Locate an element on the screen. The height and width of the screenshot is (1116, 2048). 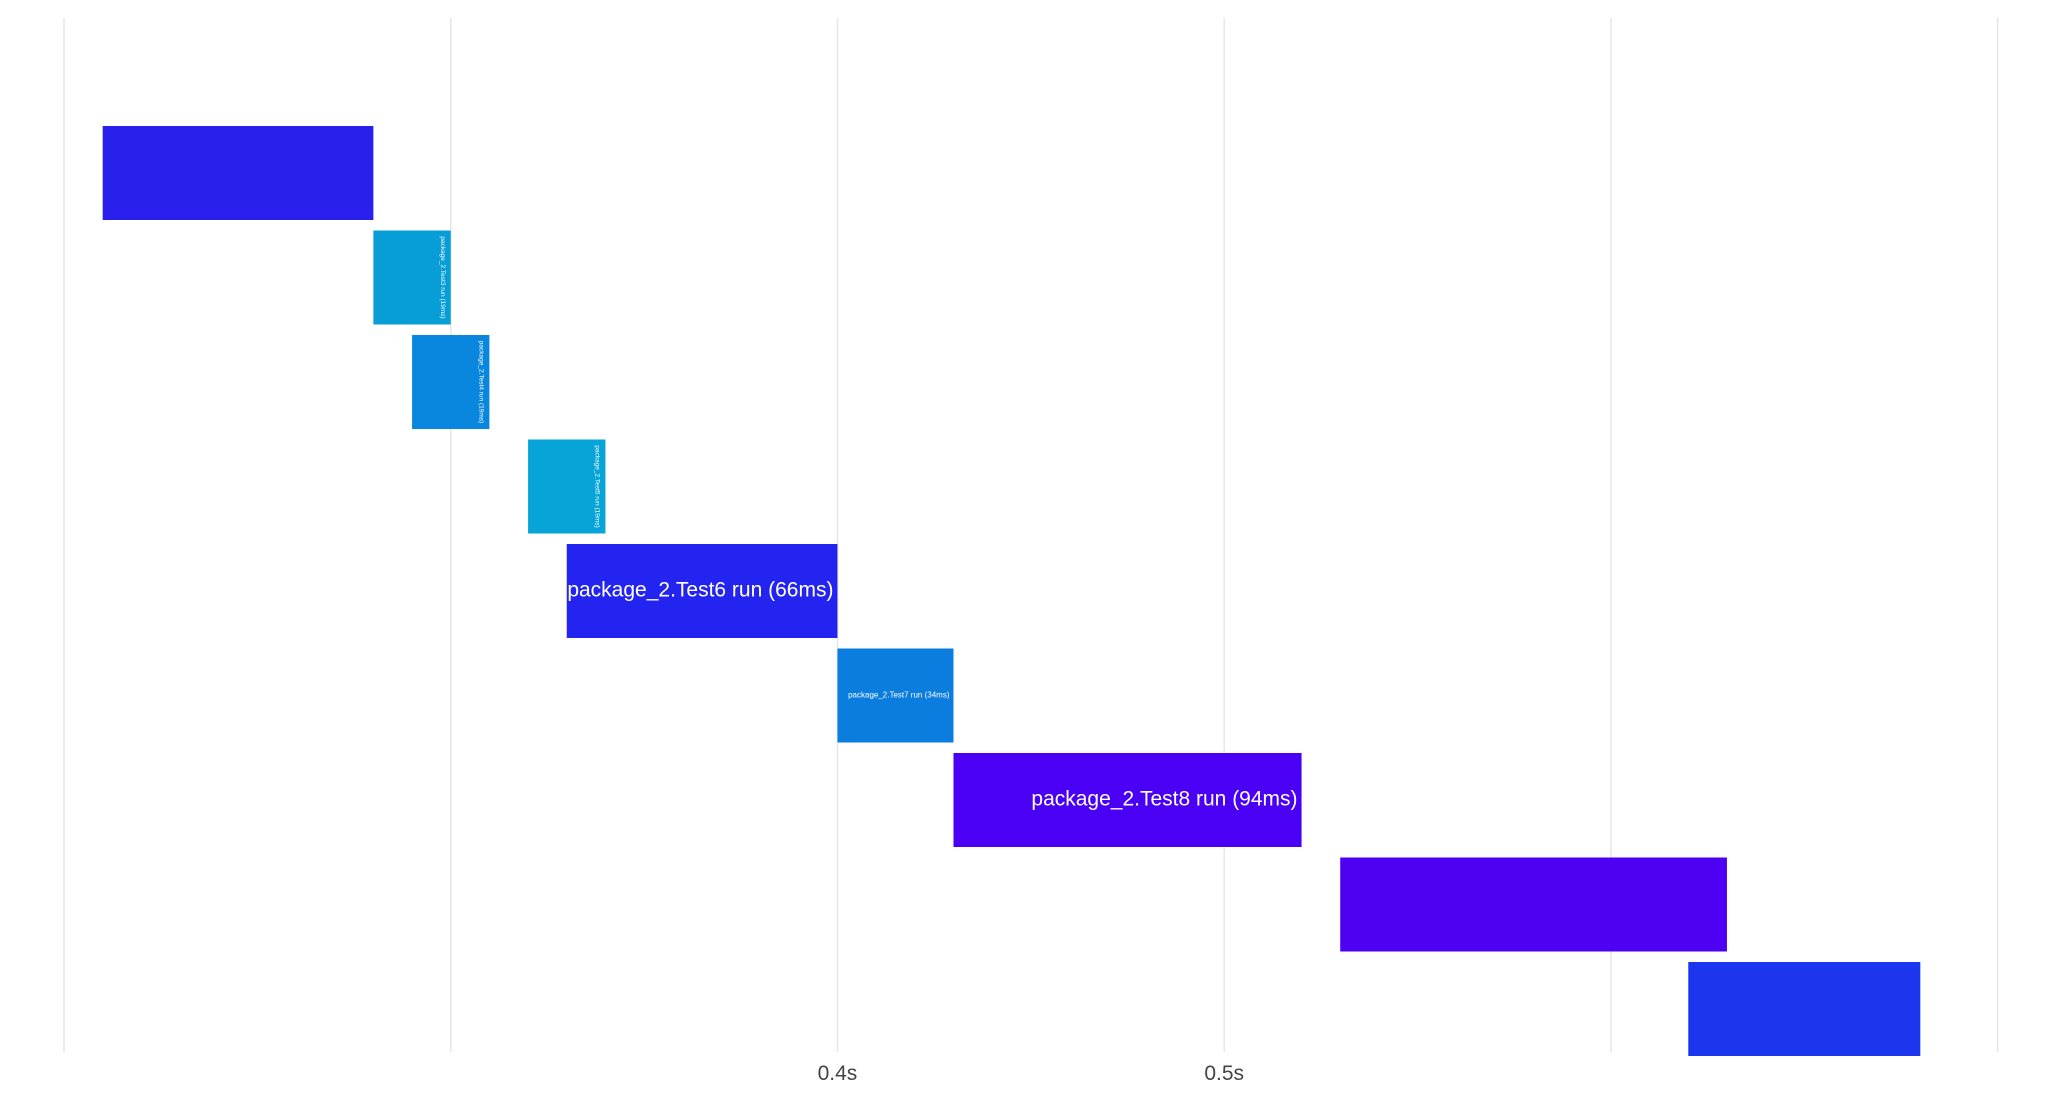
bar-label: package_2.Test5 run (19ms) is located at coordinates (597, 486).